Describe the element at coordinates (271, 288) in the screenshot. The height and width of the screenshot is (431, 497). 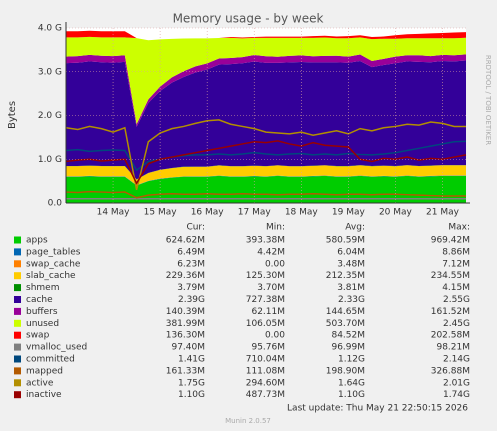
I see `legend-stat: 3.70M` at that location.